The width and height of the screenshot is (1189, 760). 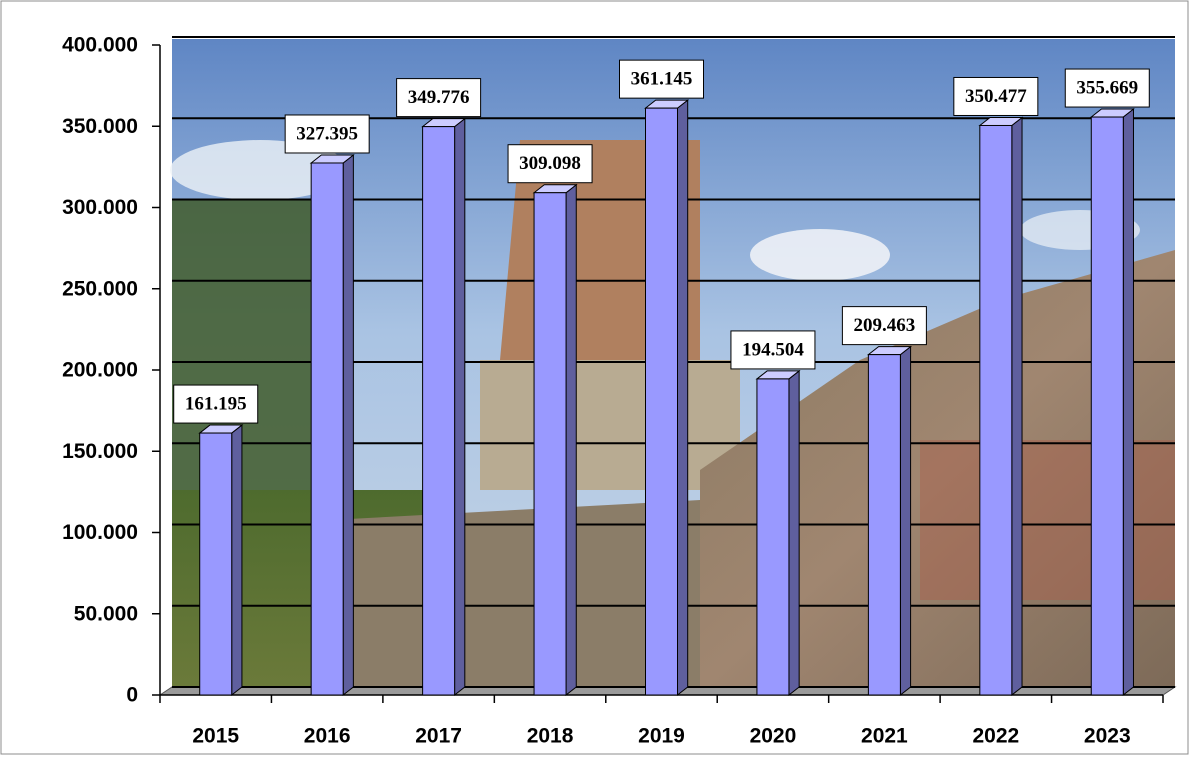 What do you see at coordinates (100, 207) in the screenshot?
I see `y-tick-label: 300.000` at bounding box center [100, 207].